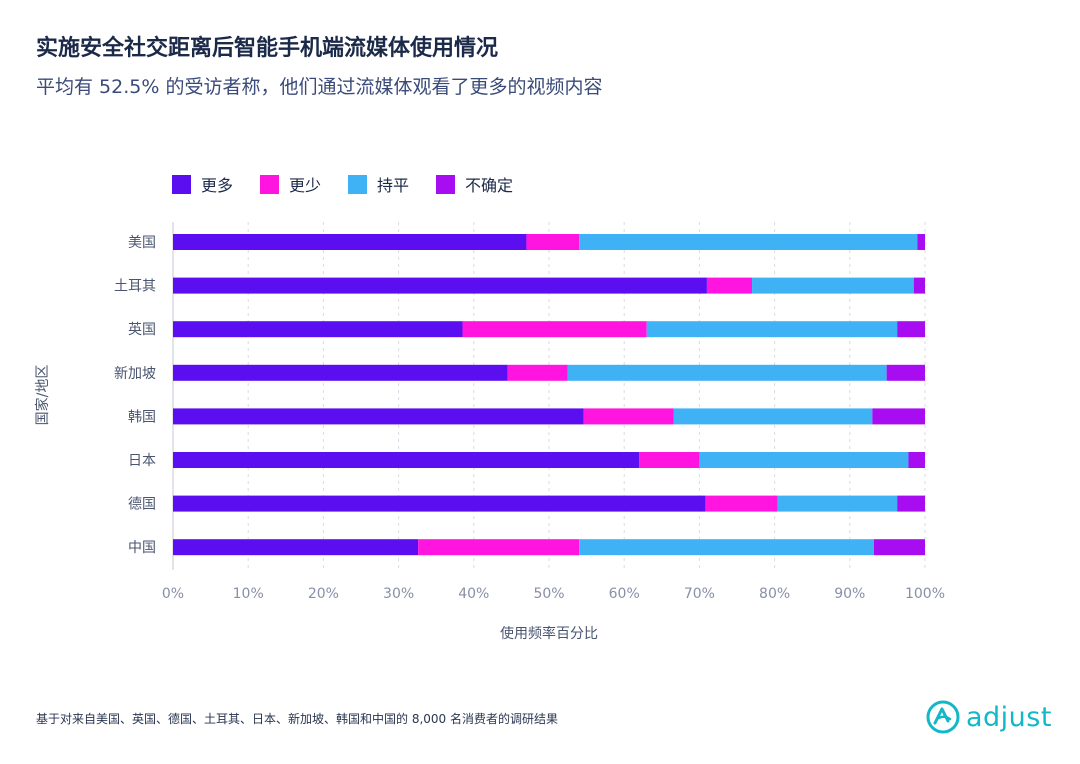 This screenshot has height=764, width=1080. What do you see at coordinates (398, 594) in the screenshot?
I see `x-tick-label: 30%` at bounding box center [398, 594].